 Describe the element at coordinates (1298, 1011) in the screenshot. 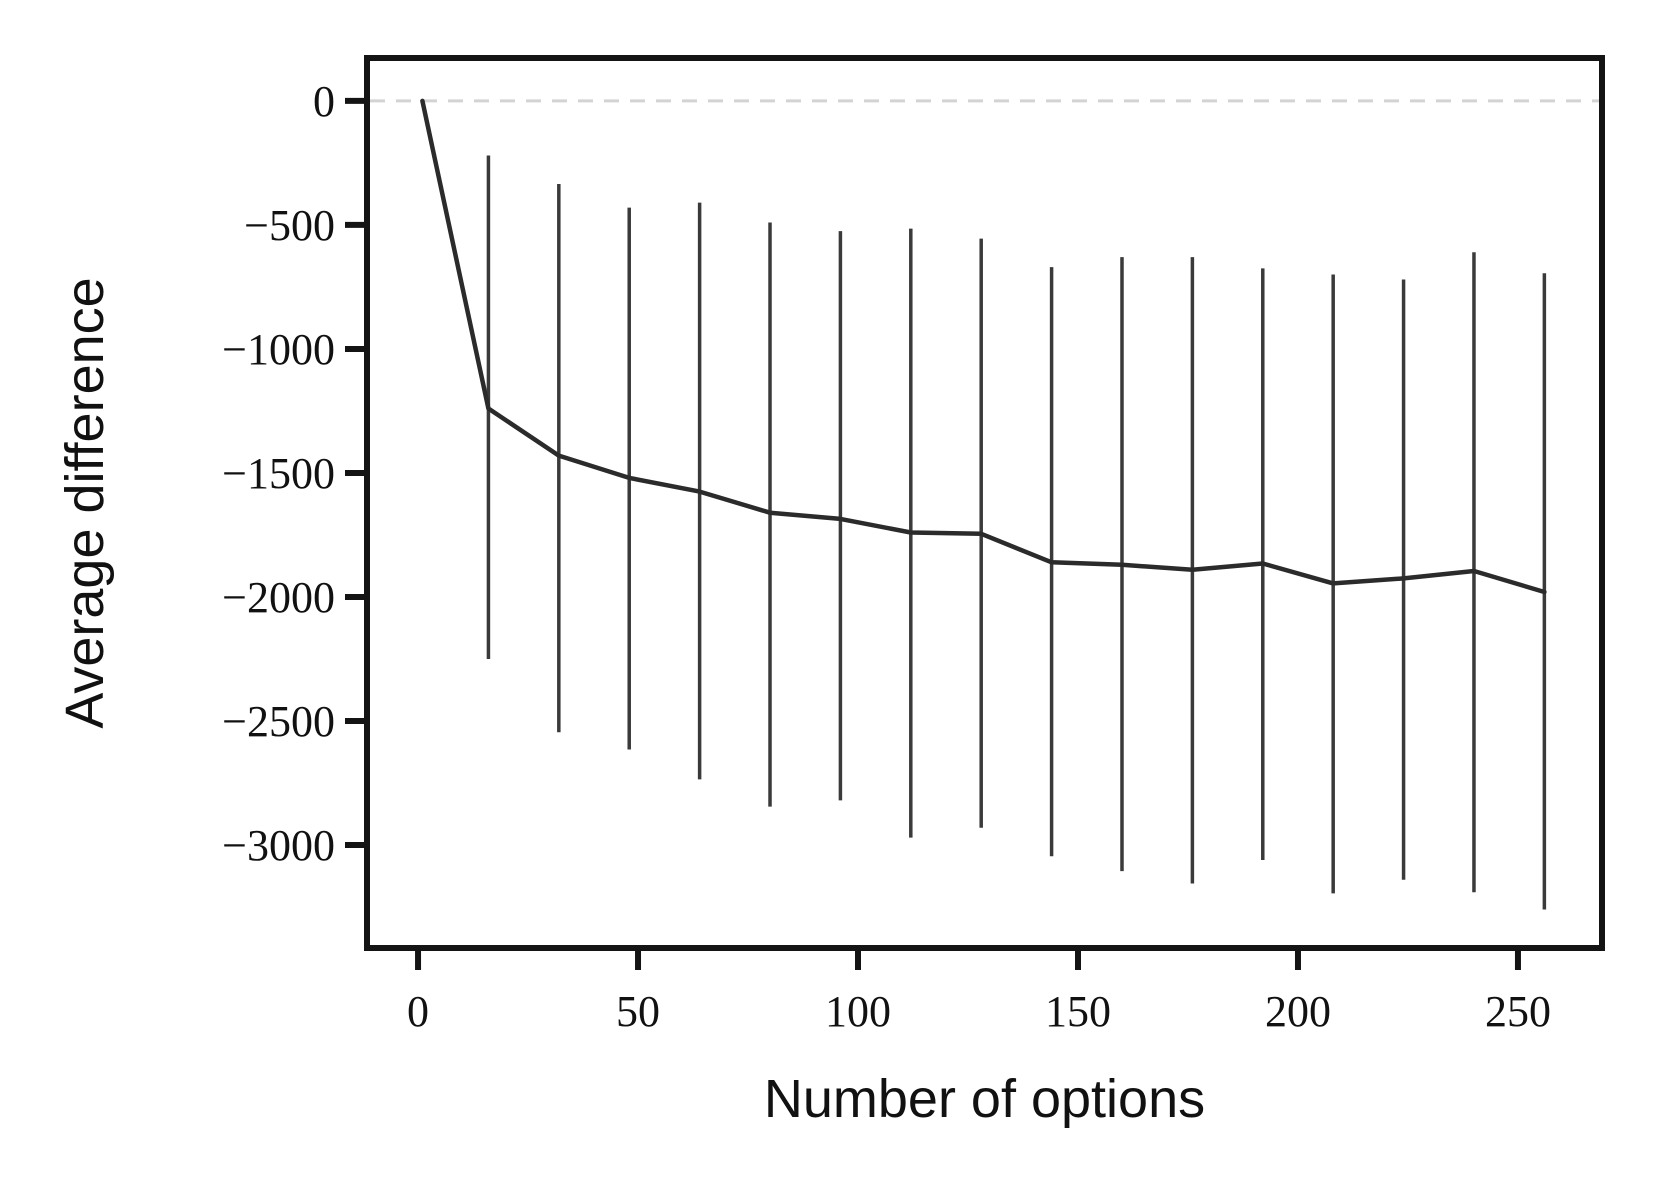

I see `x-tick-label: 200` at that location.